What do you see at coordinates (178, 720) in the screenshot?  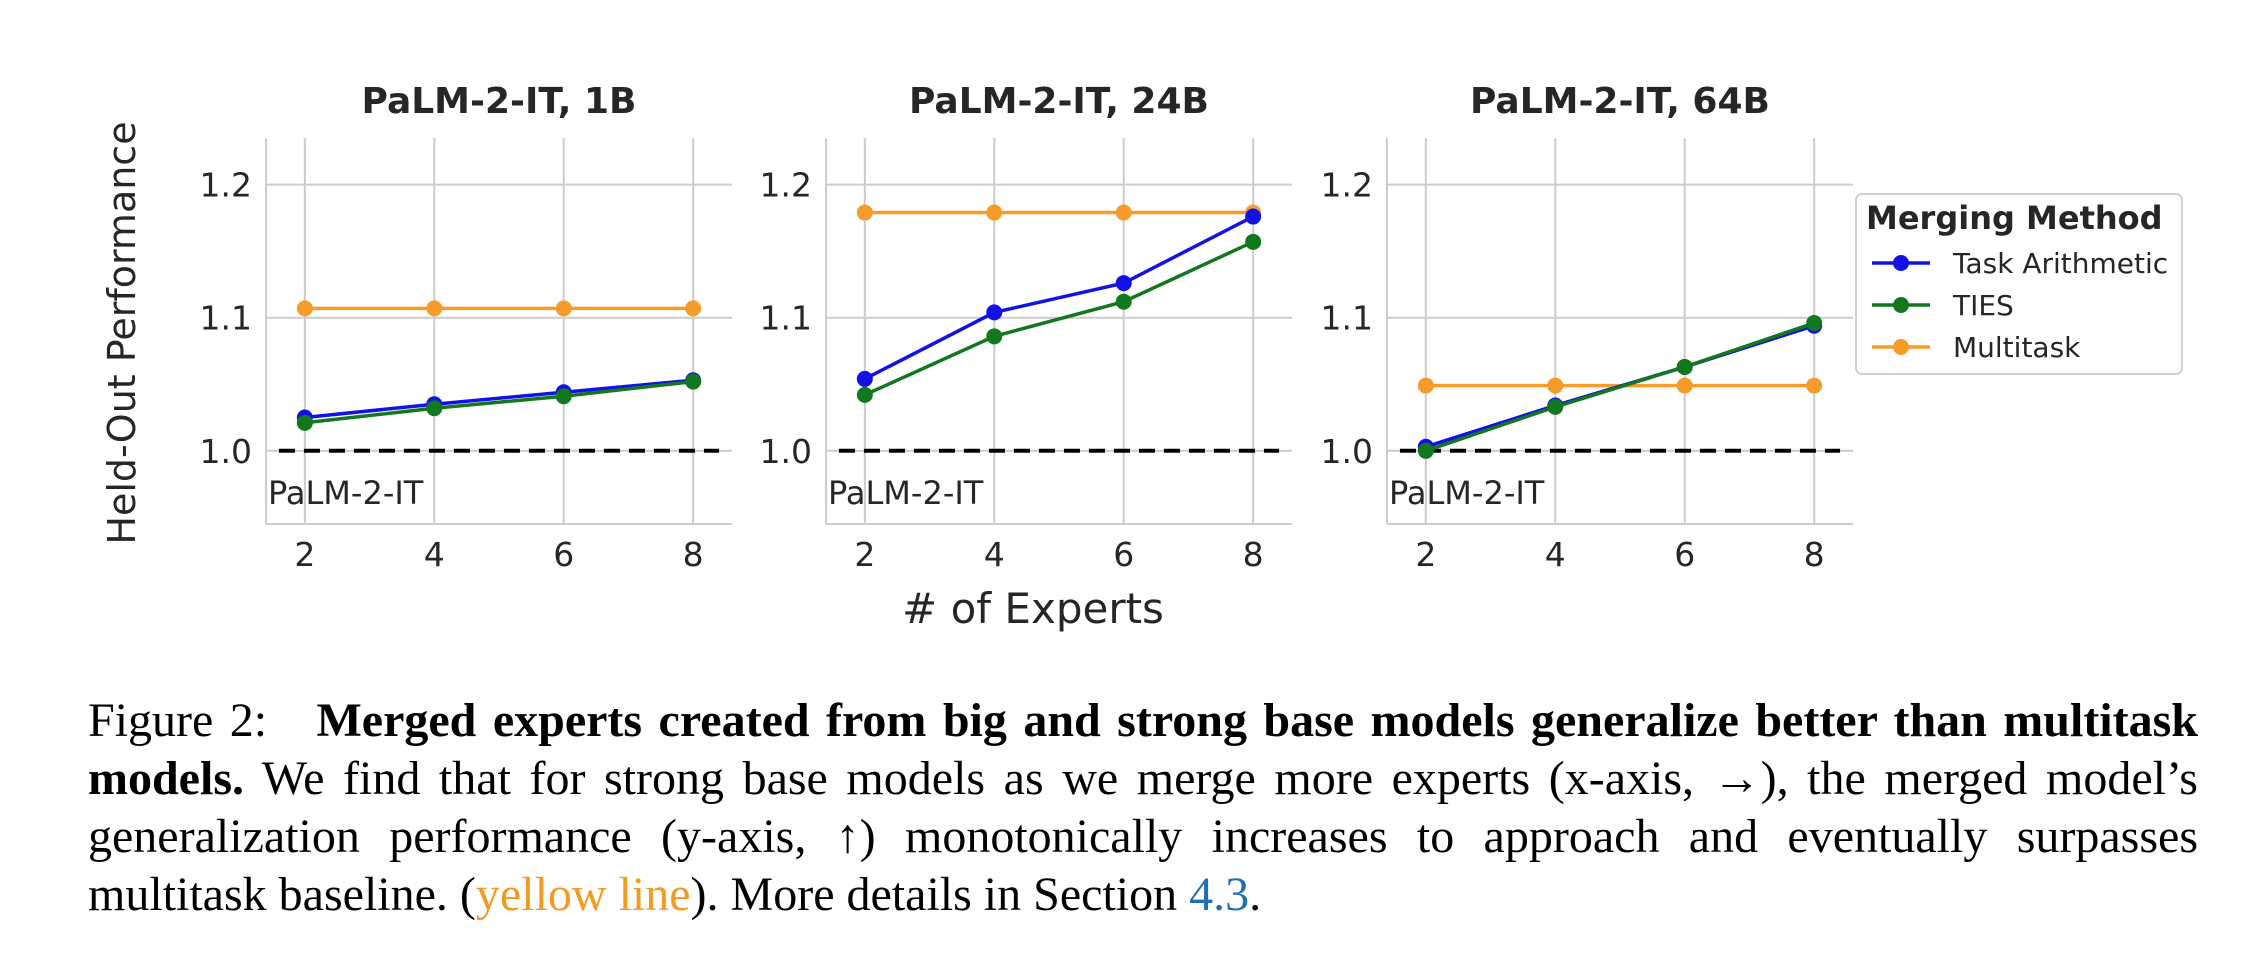 I see `caption-label: Figure 2:` at bounding box center [178, 720].